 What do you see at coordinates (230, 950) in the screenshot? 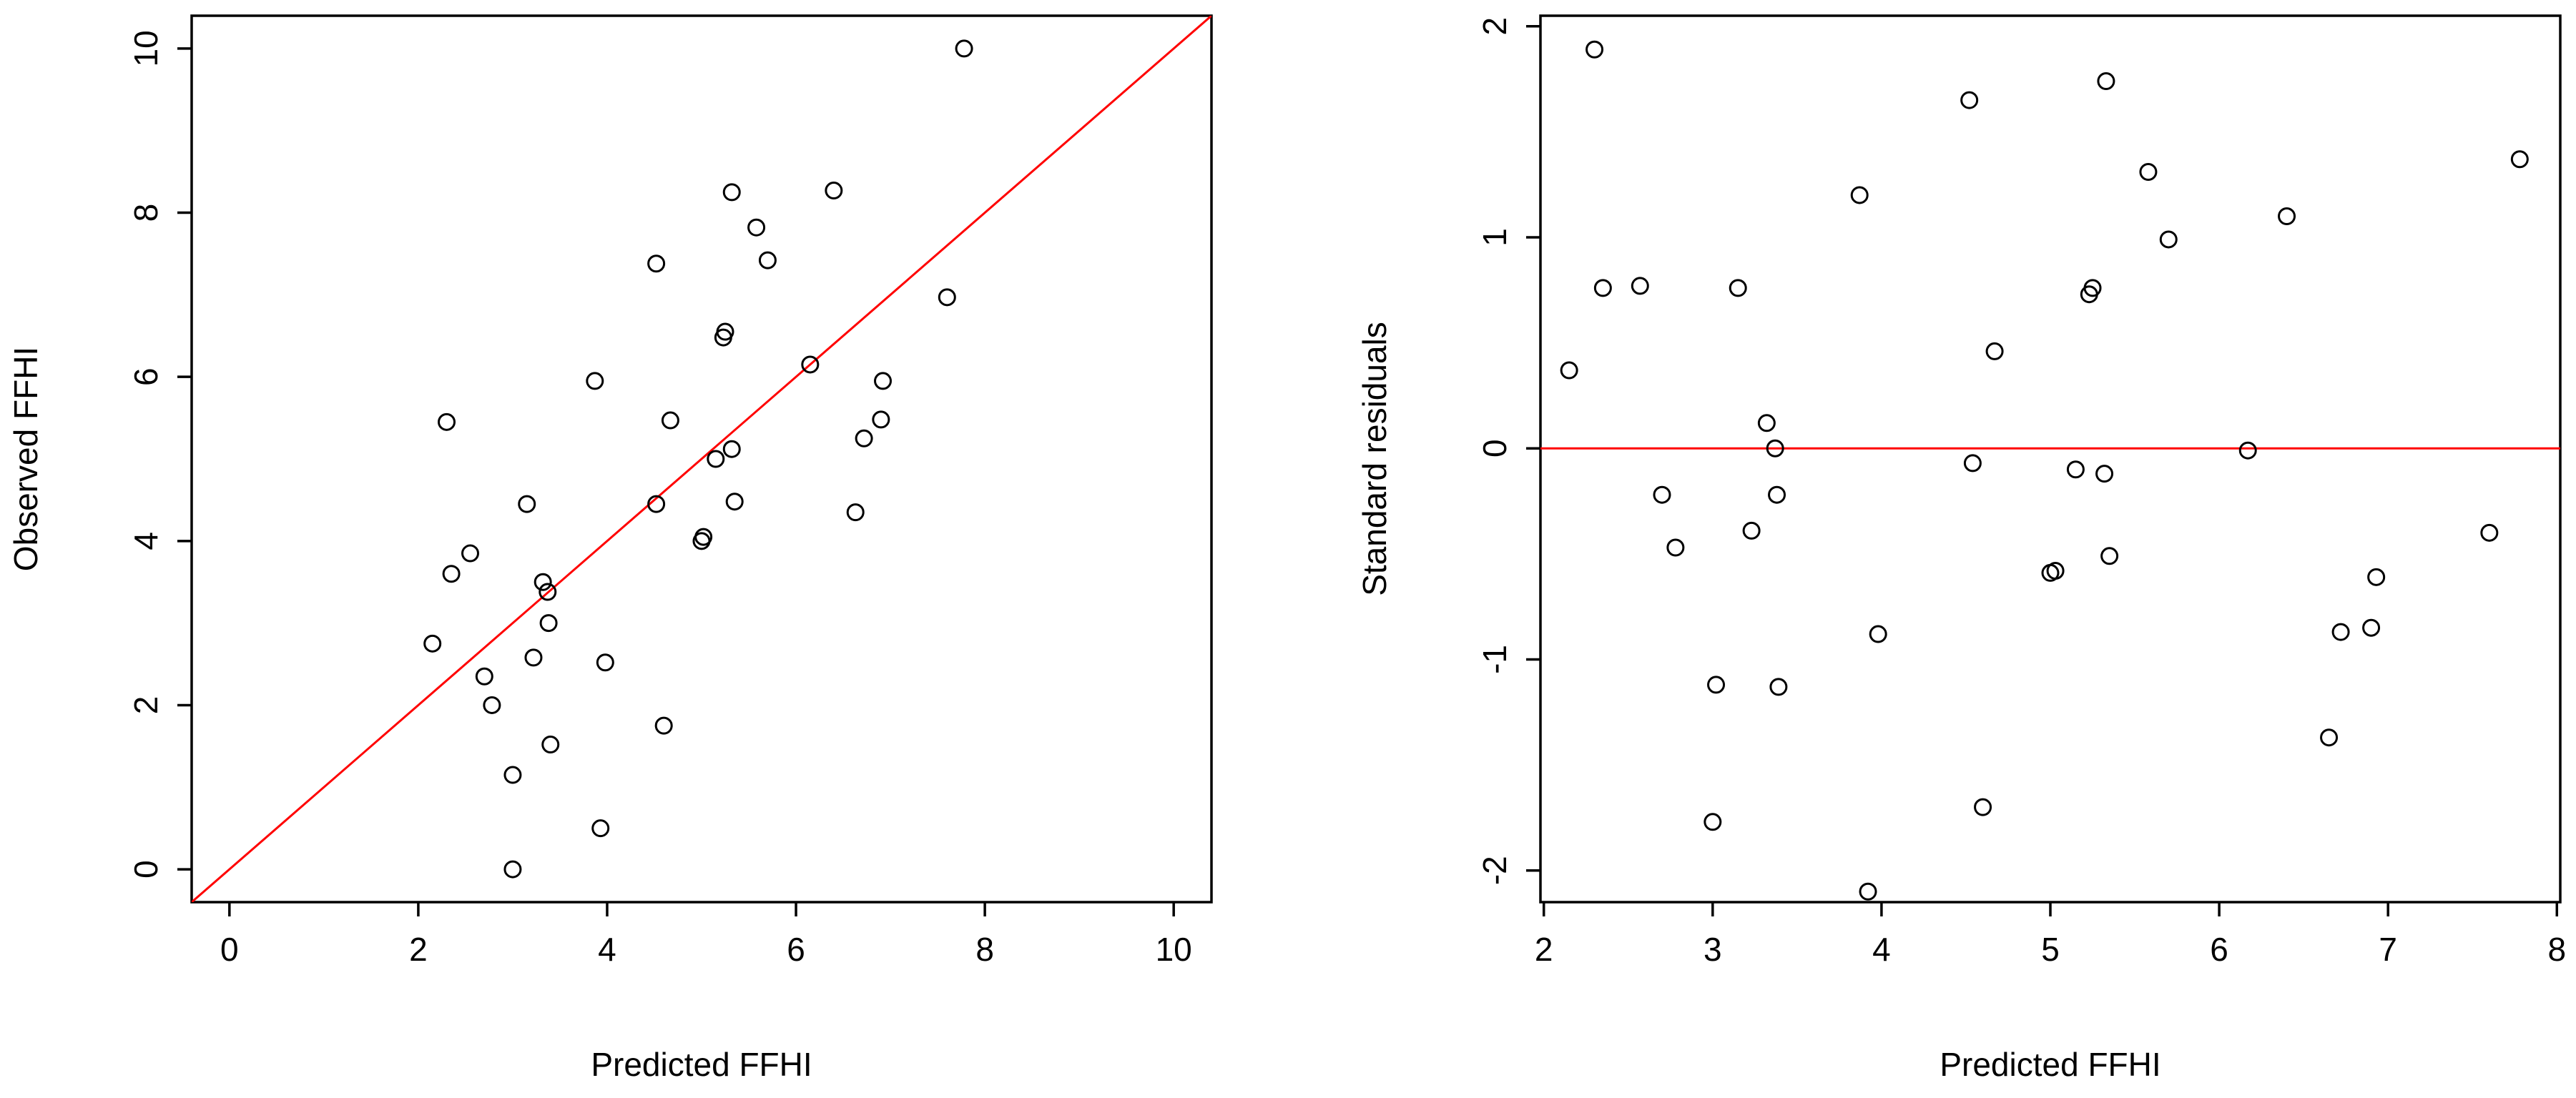
I see `x-tick-label: 0` at bounding box center [230, 950].